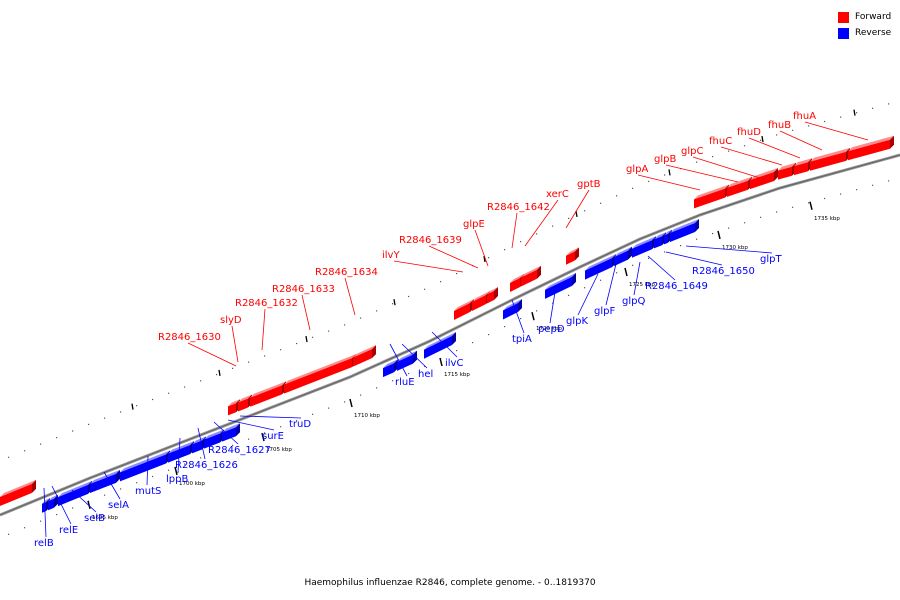  Describe the element at coordinates (270, 417) in the screenshot. I see `leader-reverse-trud` at that location.